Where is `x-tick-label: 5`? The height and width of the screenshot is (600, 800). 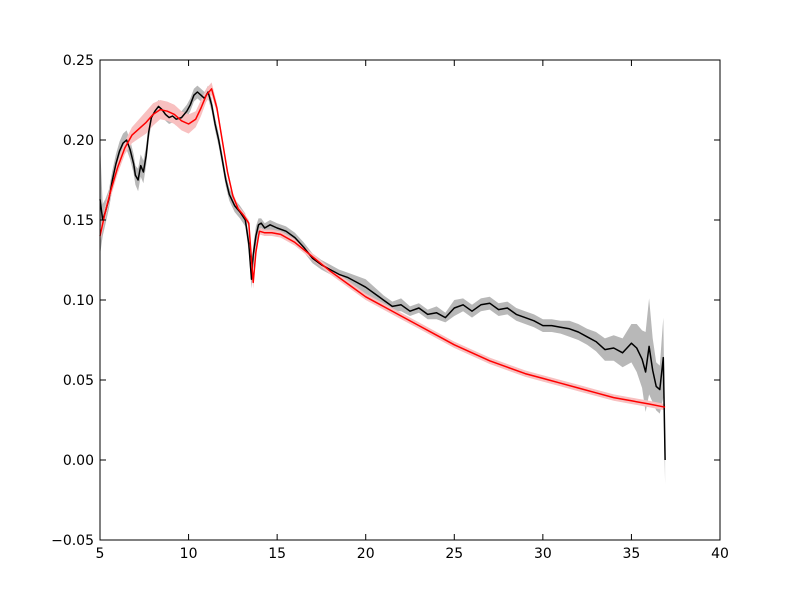 x-tick-label: 5 is located at coordinates (100, 554).